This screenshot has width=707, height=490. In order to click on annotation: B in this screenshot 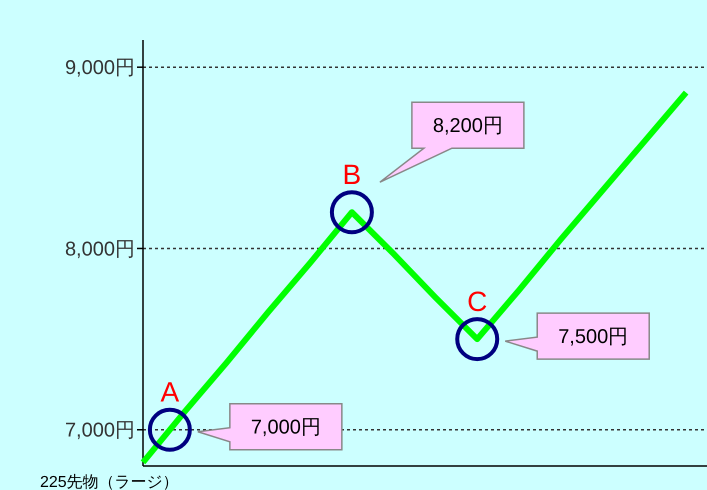, I will do `click(352, 174)`.